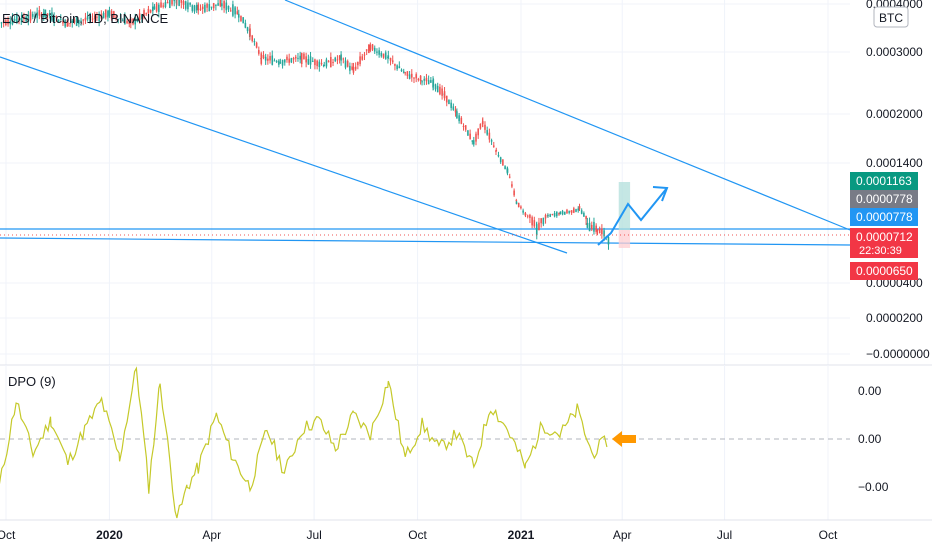 This screenshot has width=932, height=555. I want to click on support-line, so click(425, 241).